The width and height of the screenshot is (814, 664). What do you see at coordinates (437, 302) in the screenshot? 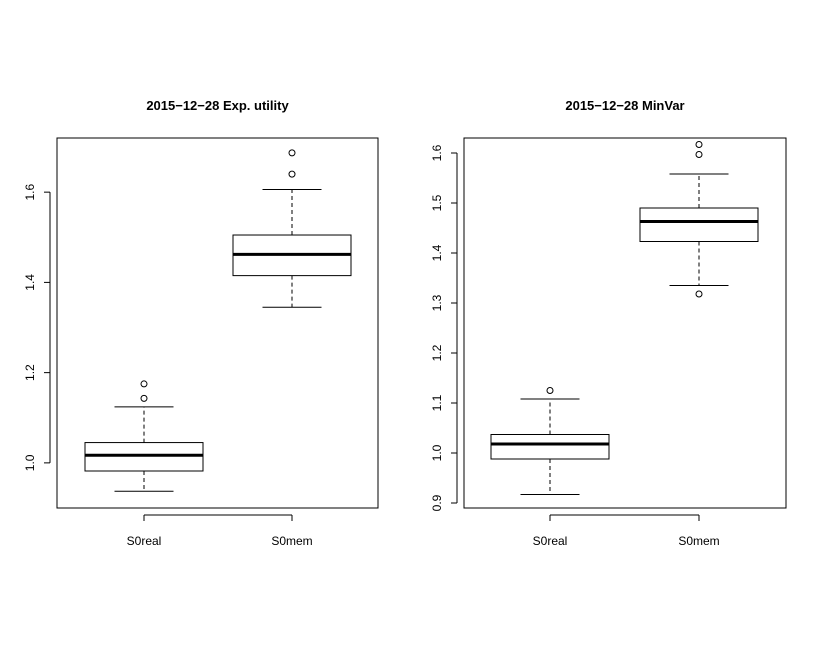
I see `y-tick-label: 1.3` at bounding box center [437, 302].